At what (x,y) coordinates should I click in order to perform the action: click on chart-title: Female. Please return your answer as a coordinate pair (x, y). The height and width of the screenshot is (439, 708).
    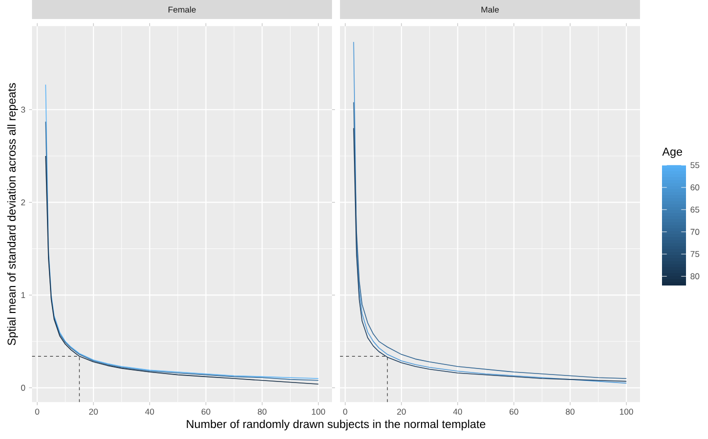
    Looking at the image, I should click on (182, 9).